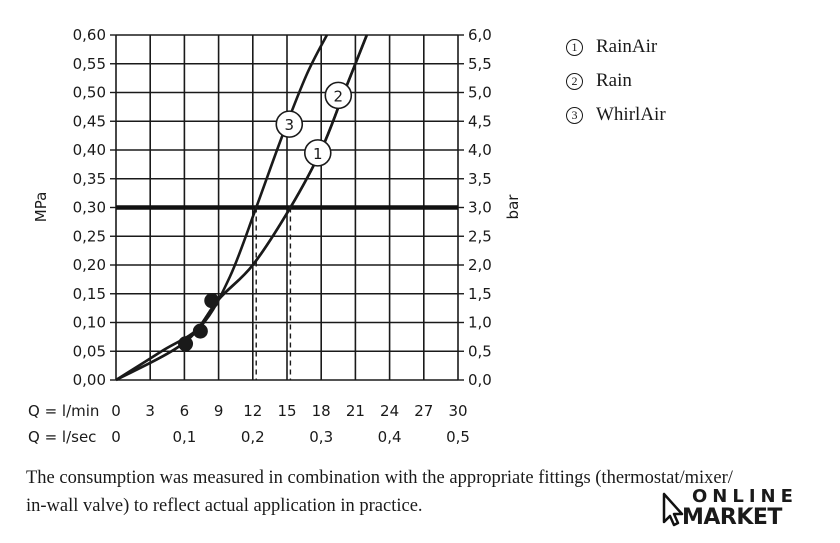 This screenshot has width=840, height=543. Describe the element at coordinates (286, 411) in the screenshot. I see `x-lmin-tick-label: 15` at that location.